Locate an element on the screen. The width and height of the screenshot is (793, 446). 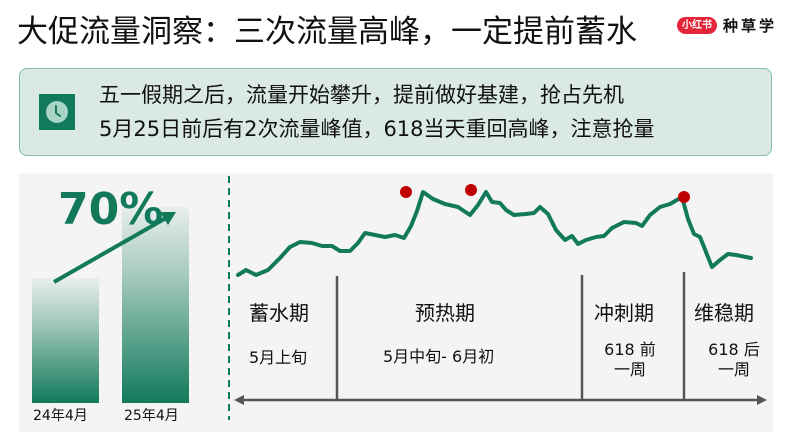
brand-badge: 小红书 is located at coordinates (697, 25).